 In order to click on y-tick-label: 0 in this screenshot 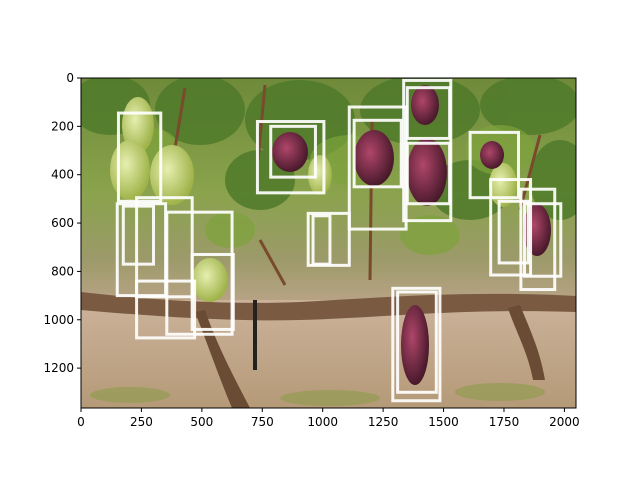, I will do `click(70, 78)`.